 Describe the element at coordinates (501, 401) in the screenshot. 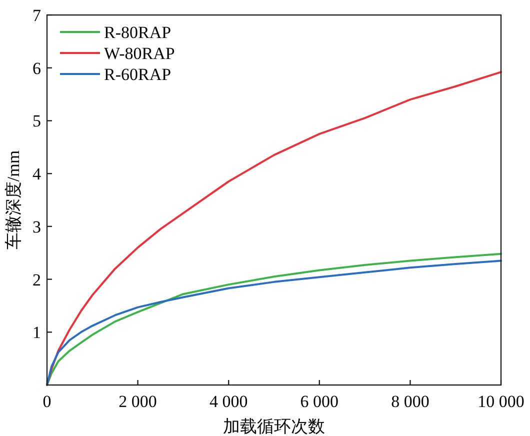

I see `x-tick-label: 10 000` at that location.